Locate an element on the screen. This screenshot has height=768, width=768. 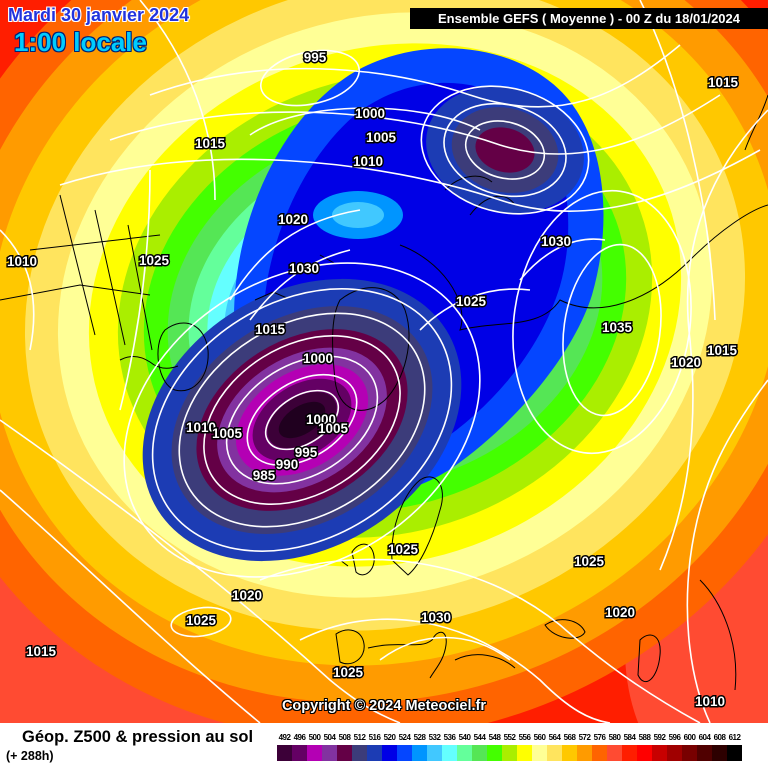
colorbar-cell: 568 is located at coordinates (569, 746).